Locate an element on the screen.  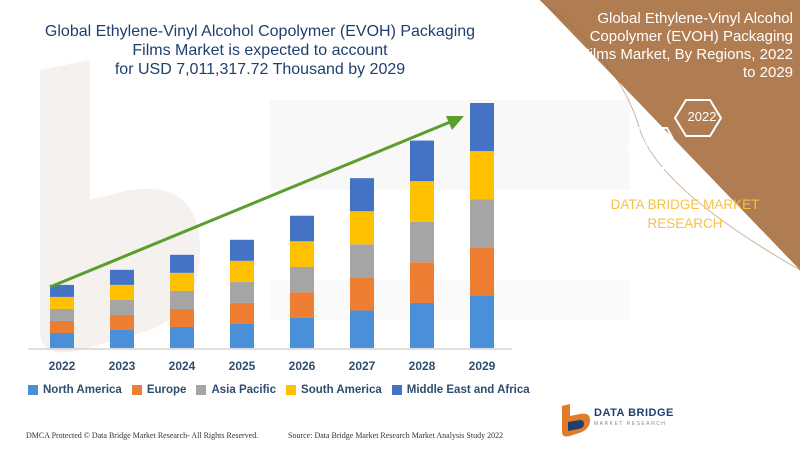
legend-label-europe: Europe is located at coordinates (166, 390).